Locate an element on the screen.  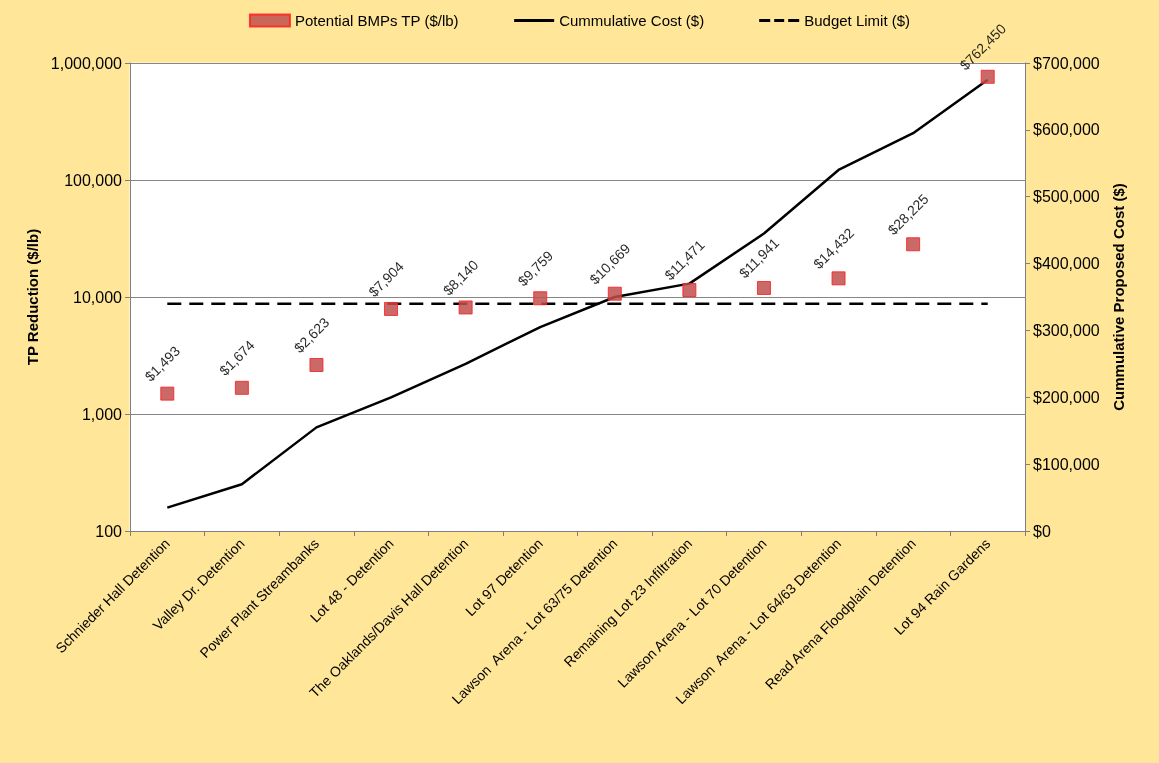
y2-tick-label: $0 is located at coordinates (1042, 531).